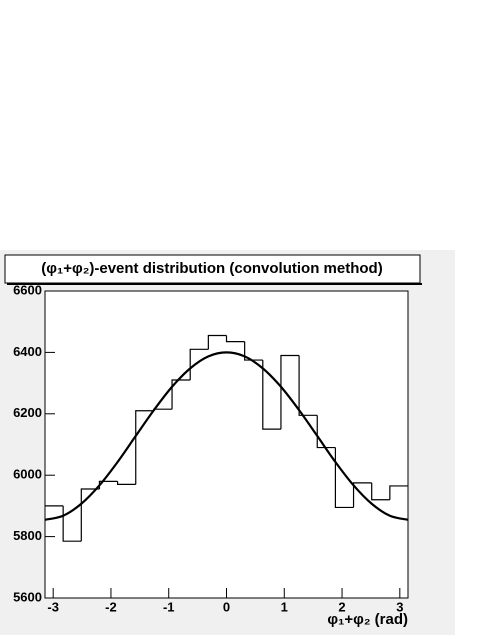  I want to click on title-box, so click(212, 269).